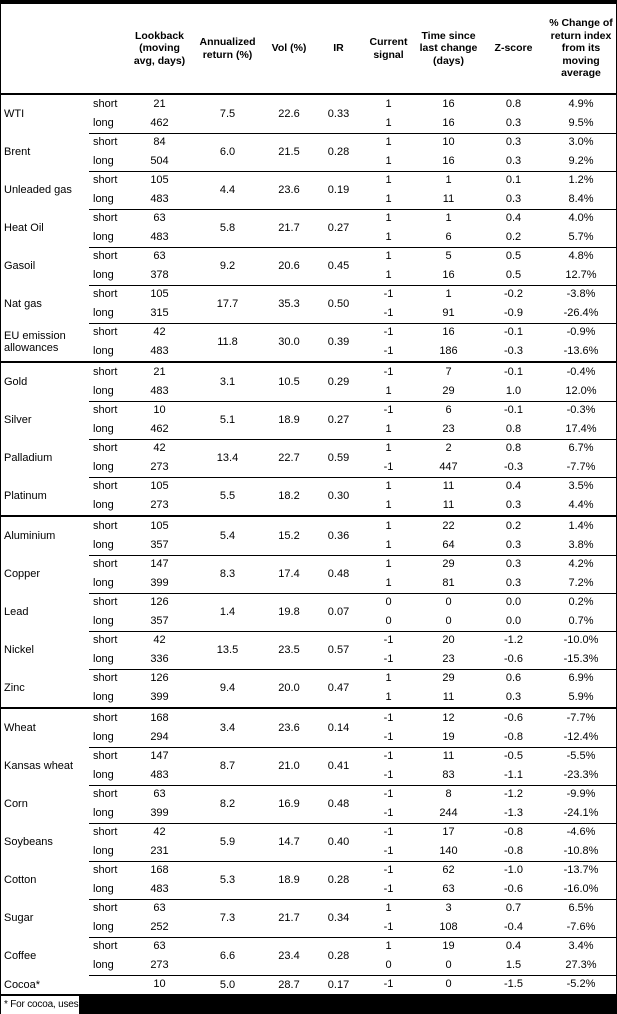 The width and height of the screenshot is (617, 1014). What do you see at coordinates (159, 275) in the screenshot?
I see `lookback-value: 378` at bounding box center [159, 275].